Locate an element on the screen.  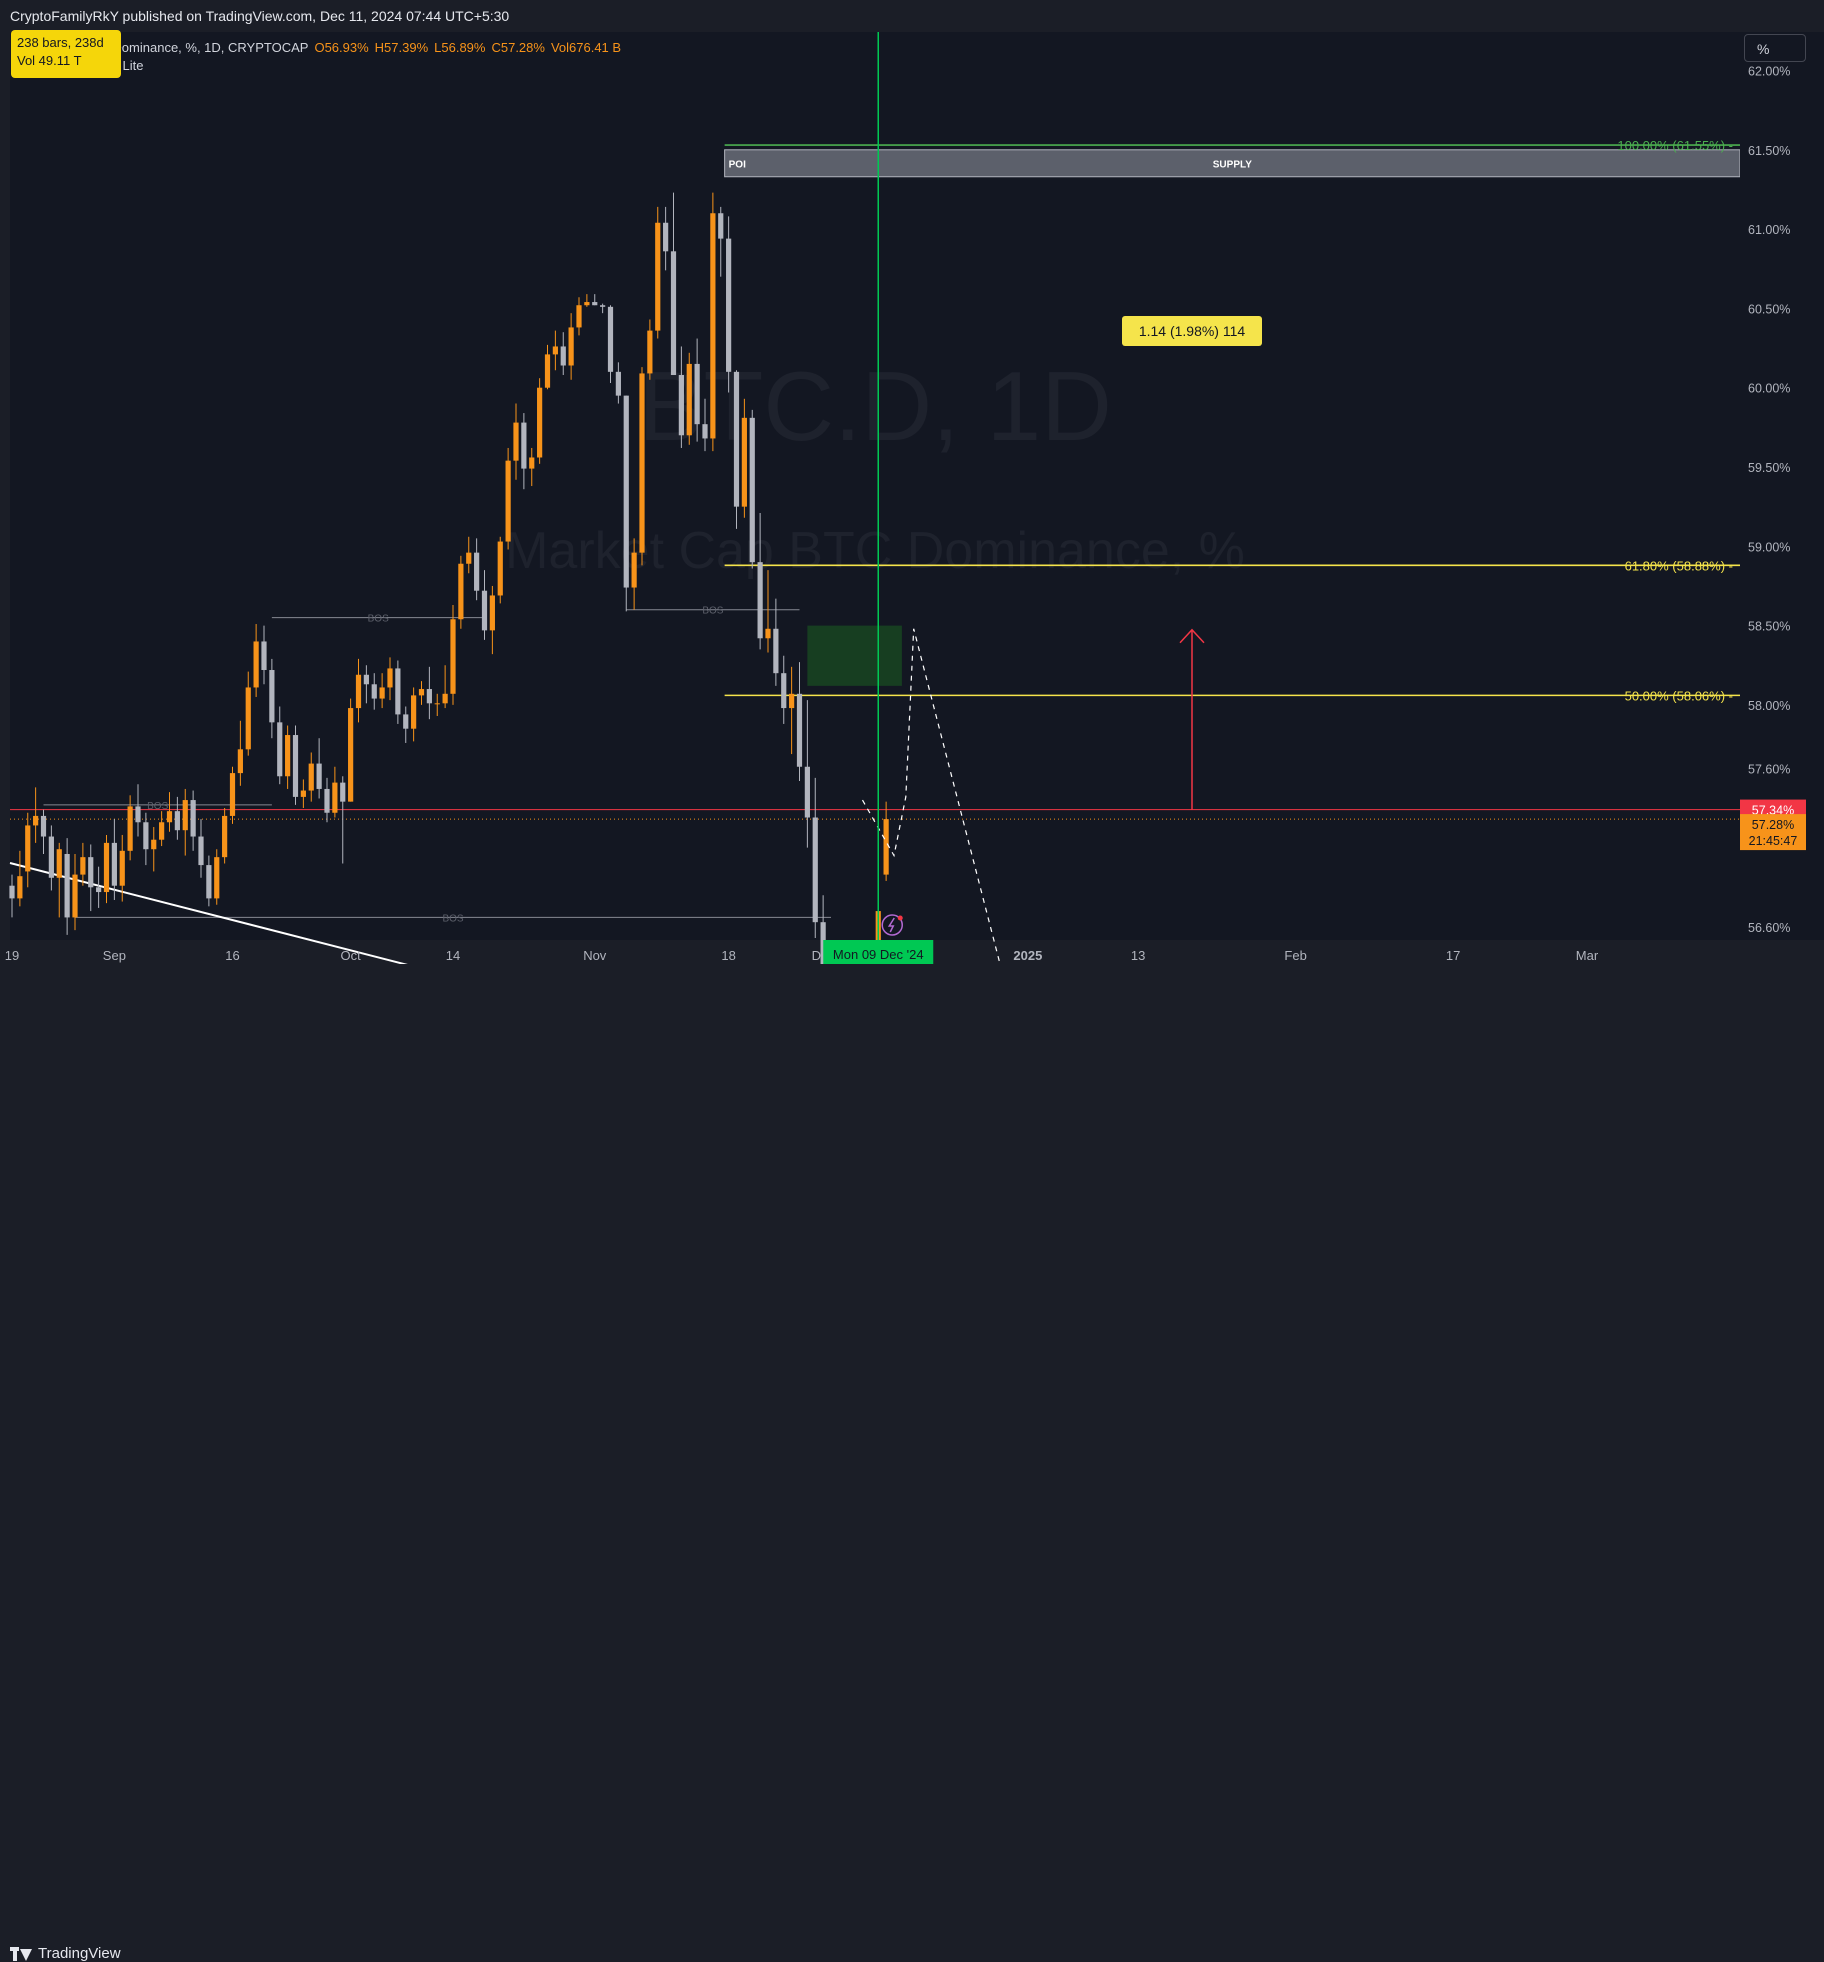
tradingview-logo: TradingView is located at coordinates (65, 1953).